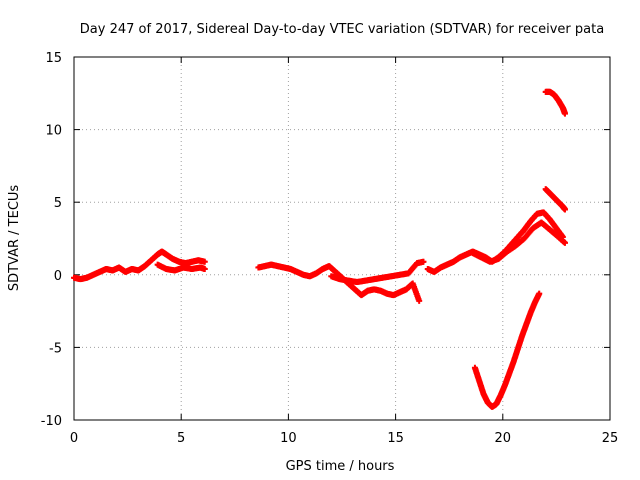  What do you see at coordinates (58, 276) in the screenshot?
I see `y-tick-label: 0` at bounding box center [58, 276].